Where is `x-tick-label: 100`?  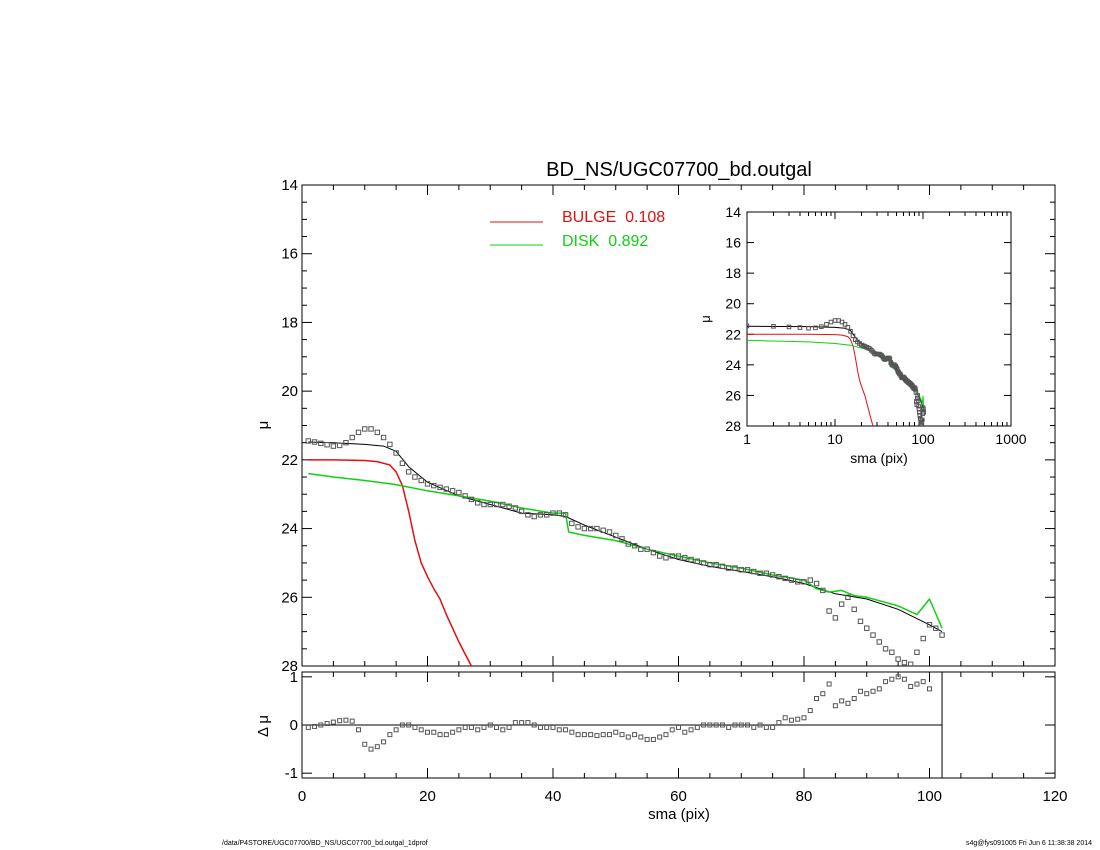 x-tick-label: 100 is located at coordinates (929, 796).